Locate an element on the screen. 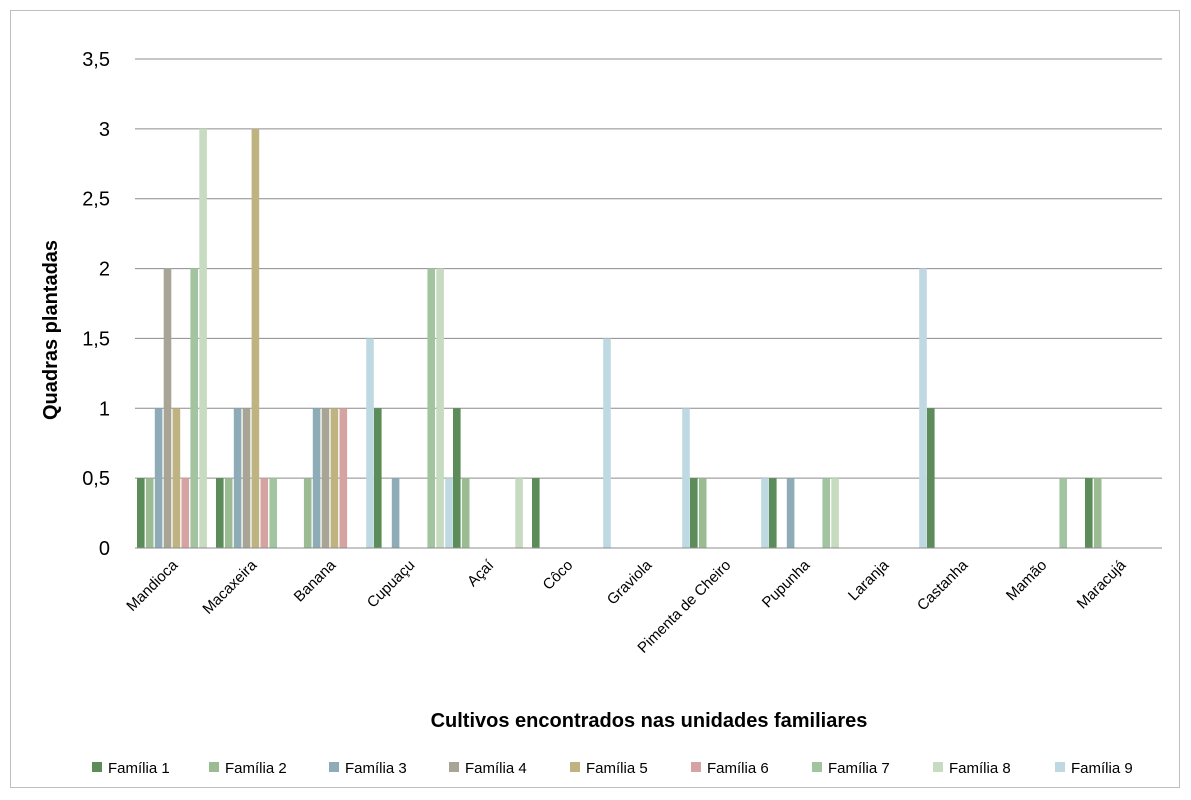  x-tick-label: Mamão is located at coordinates (1026, 580).